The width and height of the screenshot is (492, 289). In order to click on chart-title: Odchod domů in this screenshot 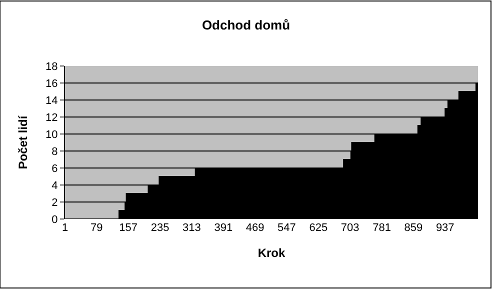, I will do `click(246, 24)`.